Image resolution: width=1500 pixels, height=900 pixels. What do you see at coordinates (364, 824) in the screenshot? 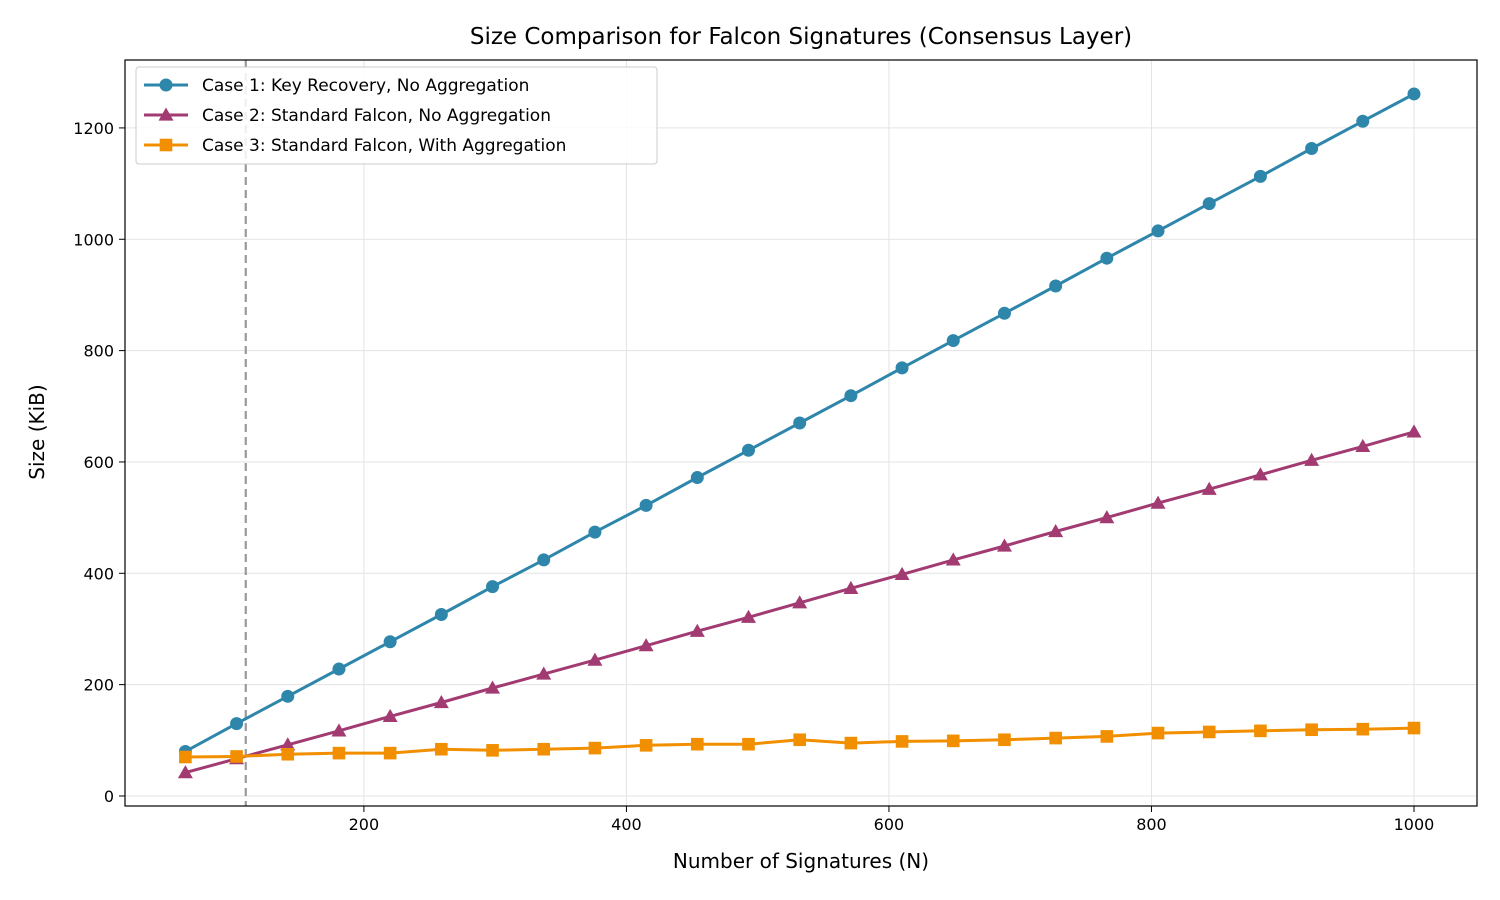
I see `x-tick-label: 200` at bounding box center [364, 824].